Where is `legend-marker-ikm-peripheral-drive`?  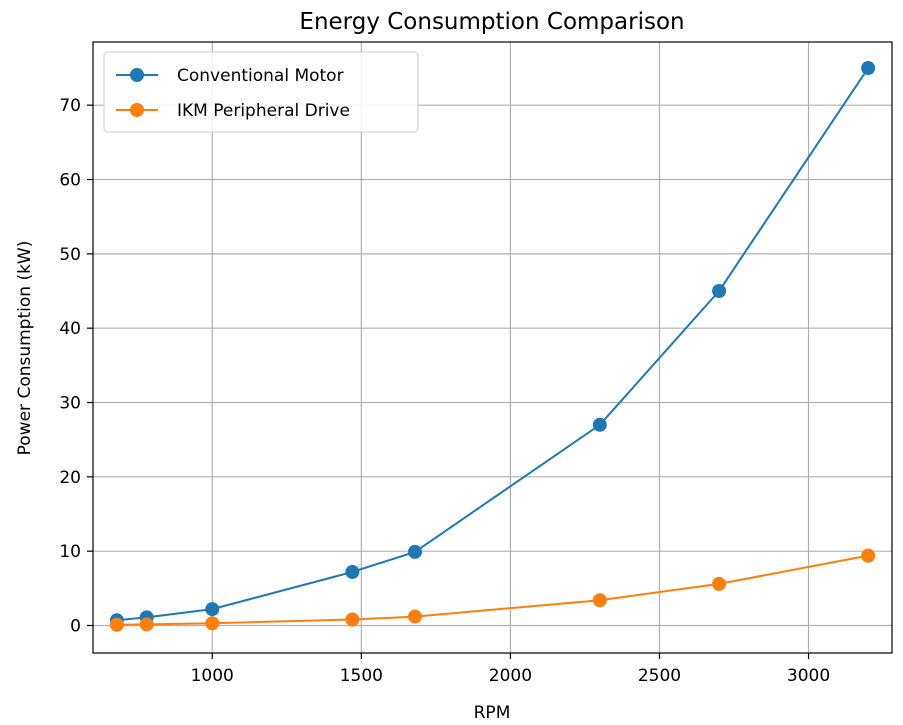 legend-marker-ikm-peripheral-drive is located at coordinates (137, 110).